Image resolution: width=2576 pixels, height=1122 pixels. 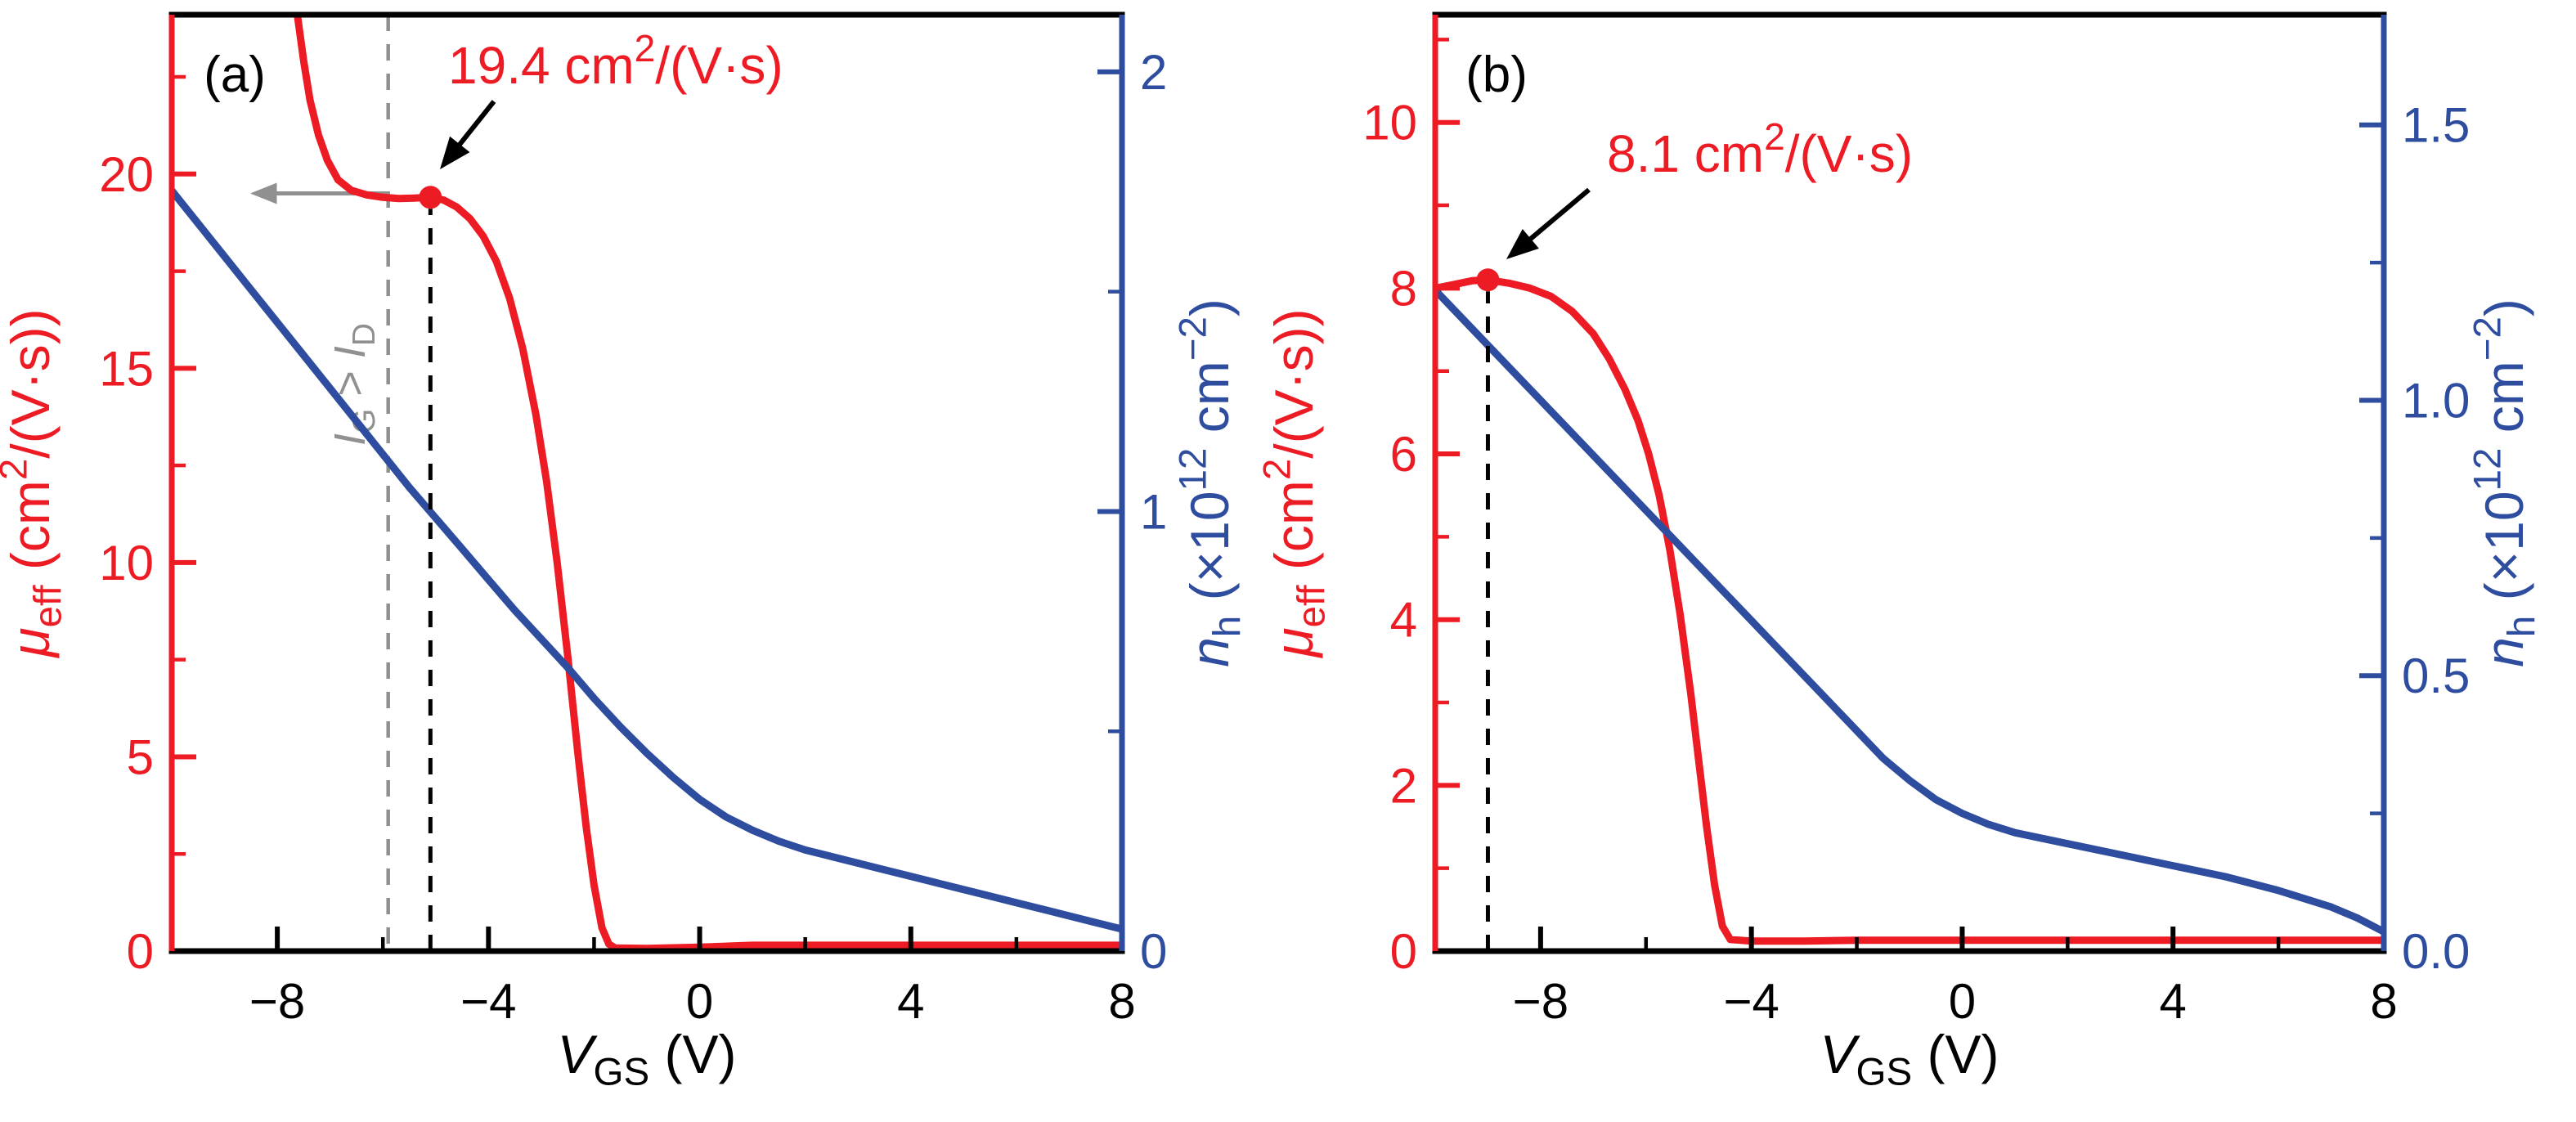 I want to click on left-tick-label: 6, so click(x=1403, y=454).